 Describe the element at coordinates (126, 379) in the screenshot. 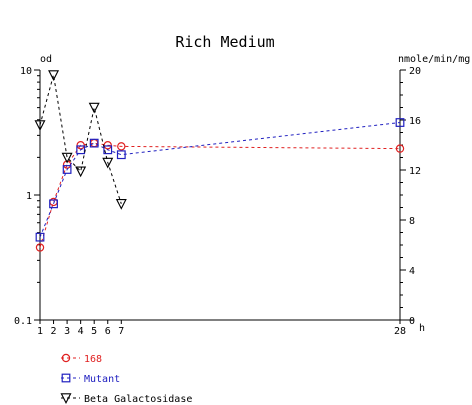

I see `legend: 168 Mutant Beta Galactosidase` at that location.